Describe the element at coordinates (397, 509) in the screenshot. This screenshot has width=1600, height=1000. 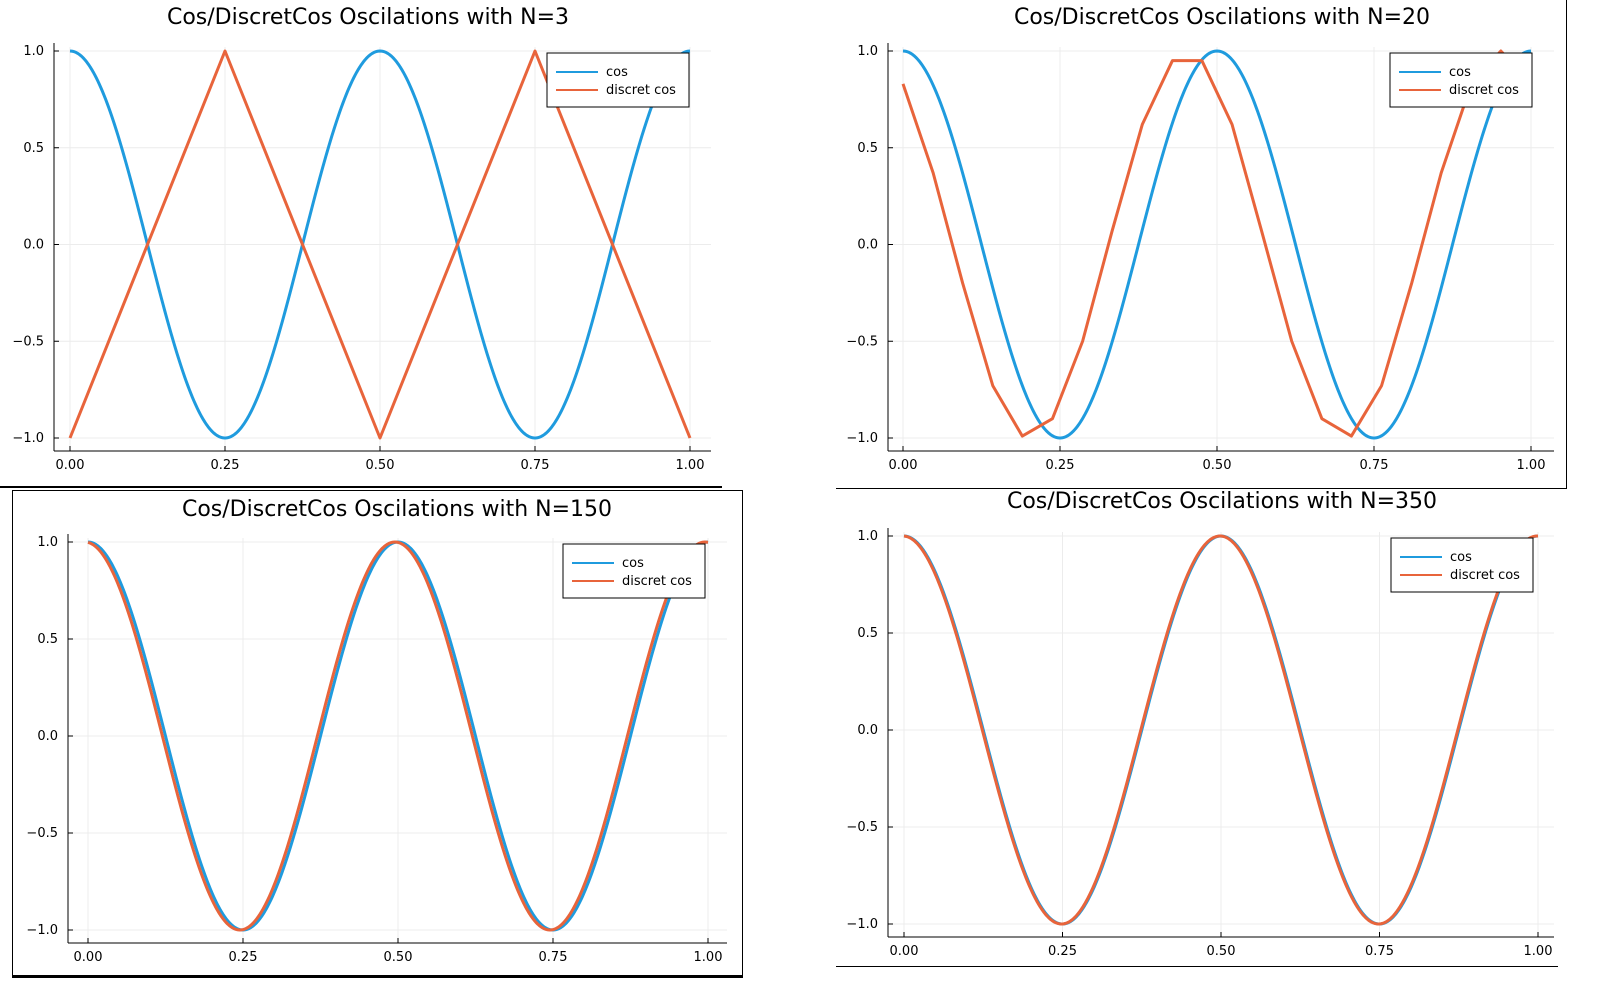
I see `chart-title: Cos/DiscretCos Oscilations with N=150` at that location.